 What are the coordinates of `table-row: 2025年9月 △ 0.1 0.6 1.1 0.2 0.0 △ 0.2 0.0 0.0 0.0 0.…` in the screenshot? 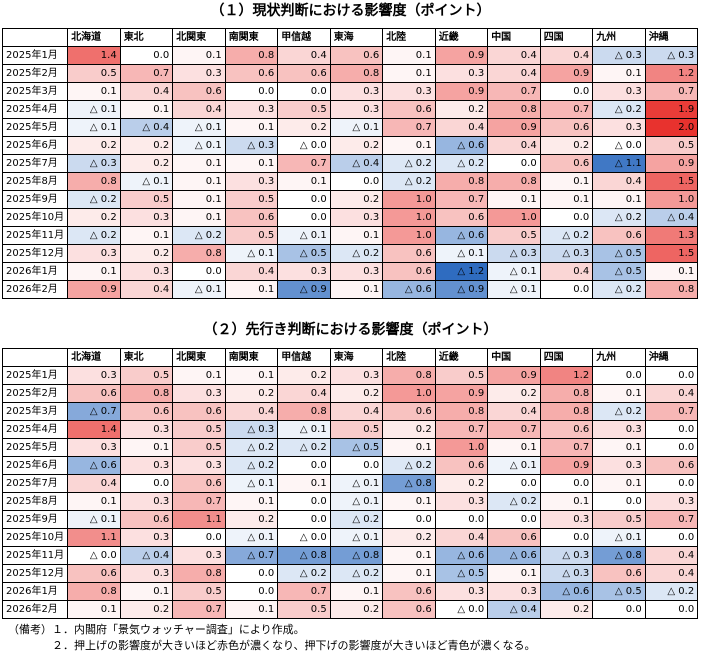 It's located at (350, 519).